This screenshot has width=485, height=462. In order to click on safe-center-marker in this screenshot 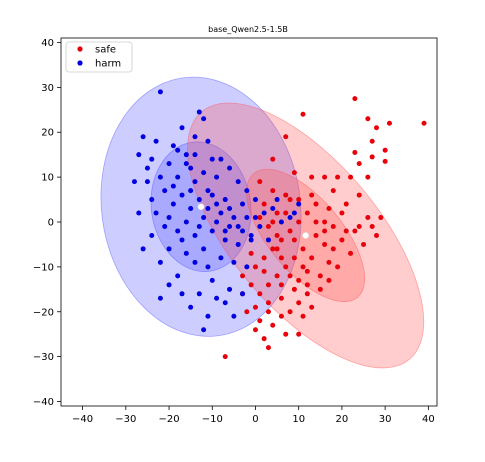, I will do `click(306, 235)`.